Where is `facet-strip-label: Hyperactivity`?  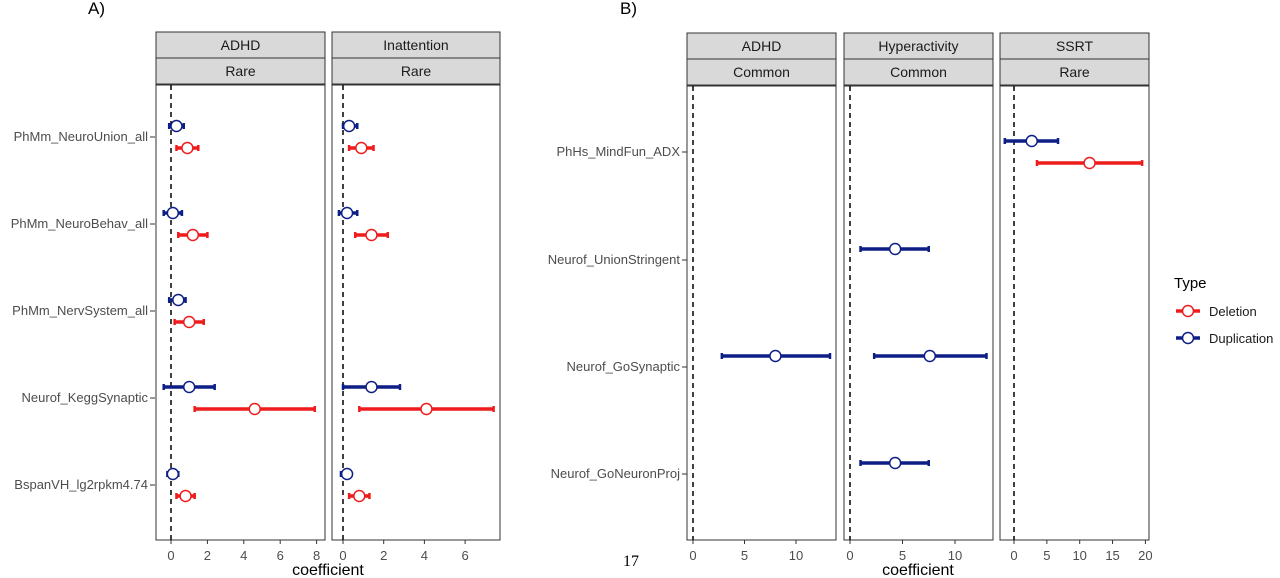 facet-strip-label: Hyperactivity is located at coordinates (918, 46).